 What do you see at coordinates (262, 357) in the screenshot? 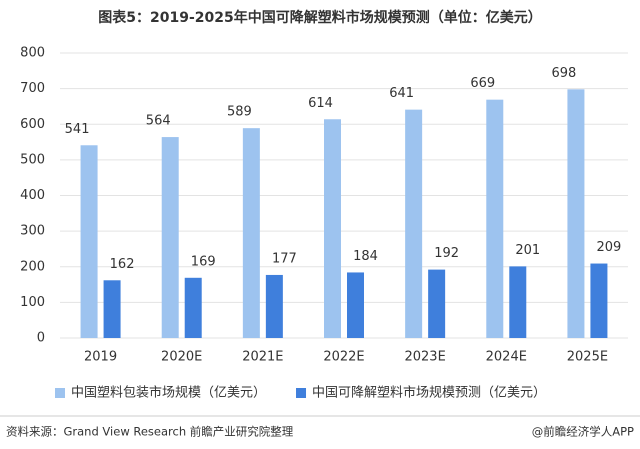
I see `x-tick-label: 2021E` at bounding box center [262, 357].